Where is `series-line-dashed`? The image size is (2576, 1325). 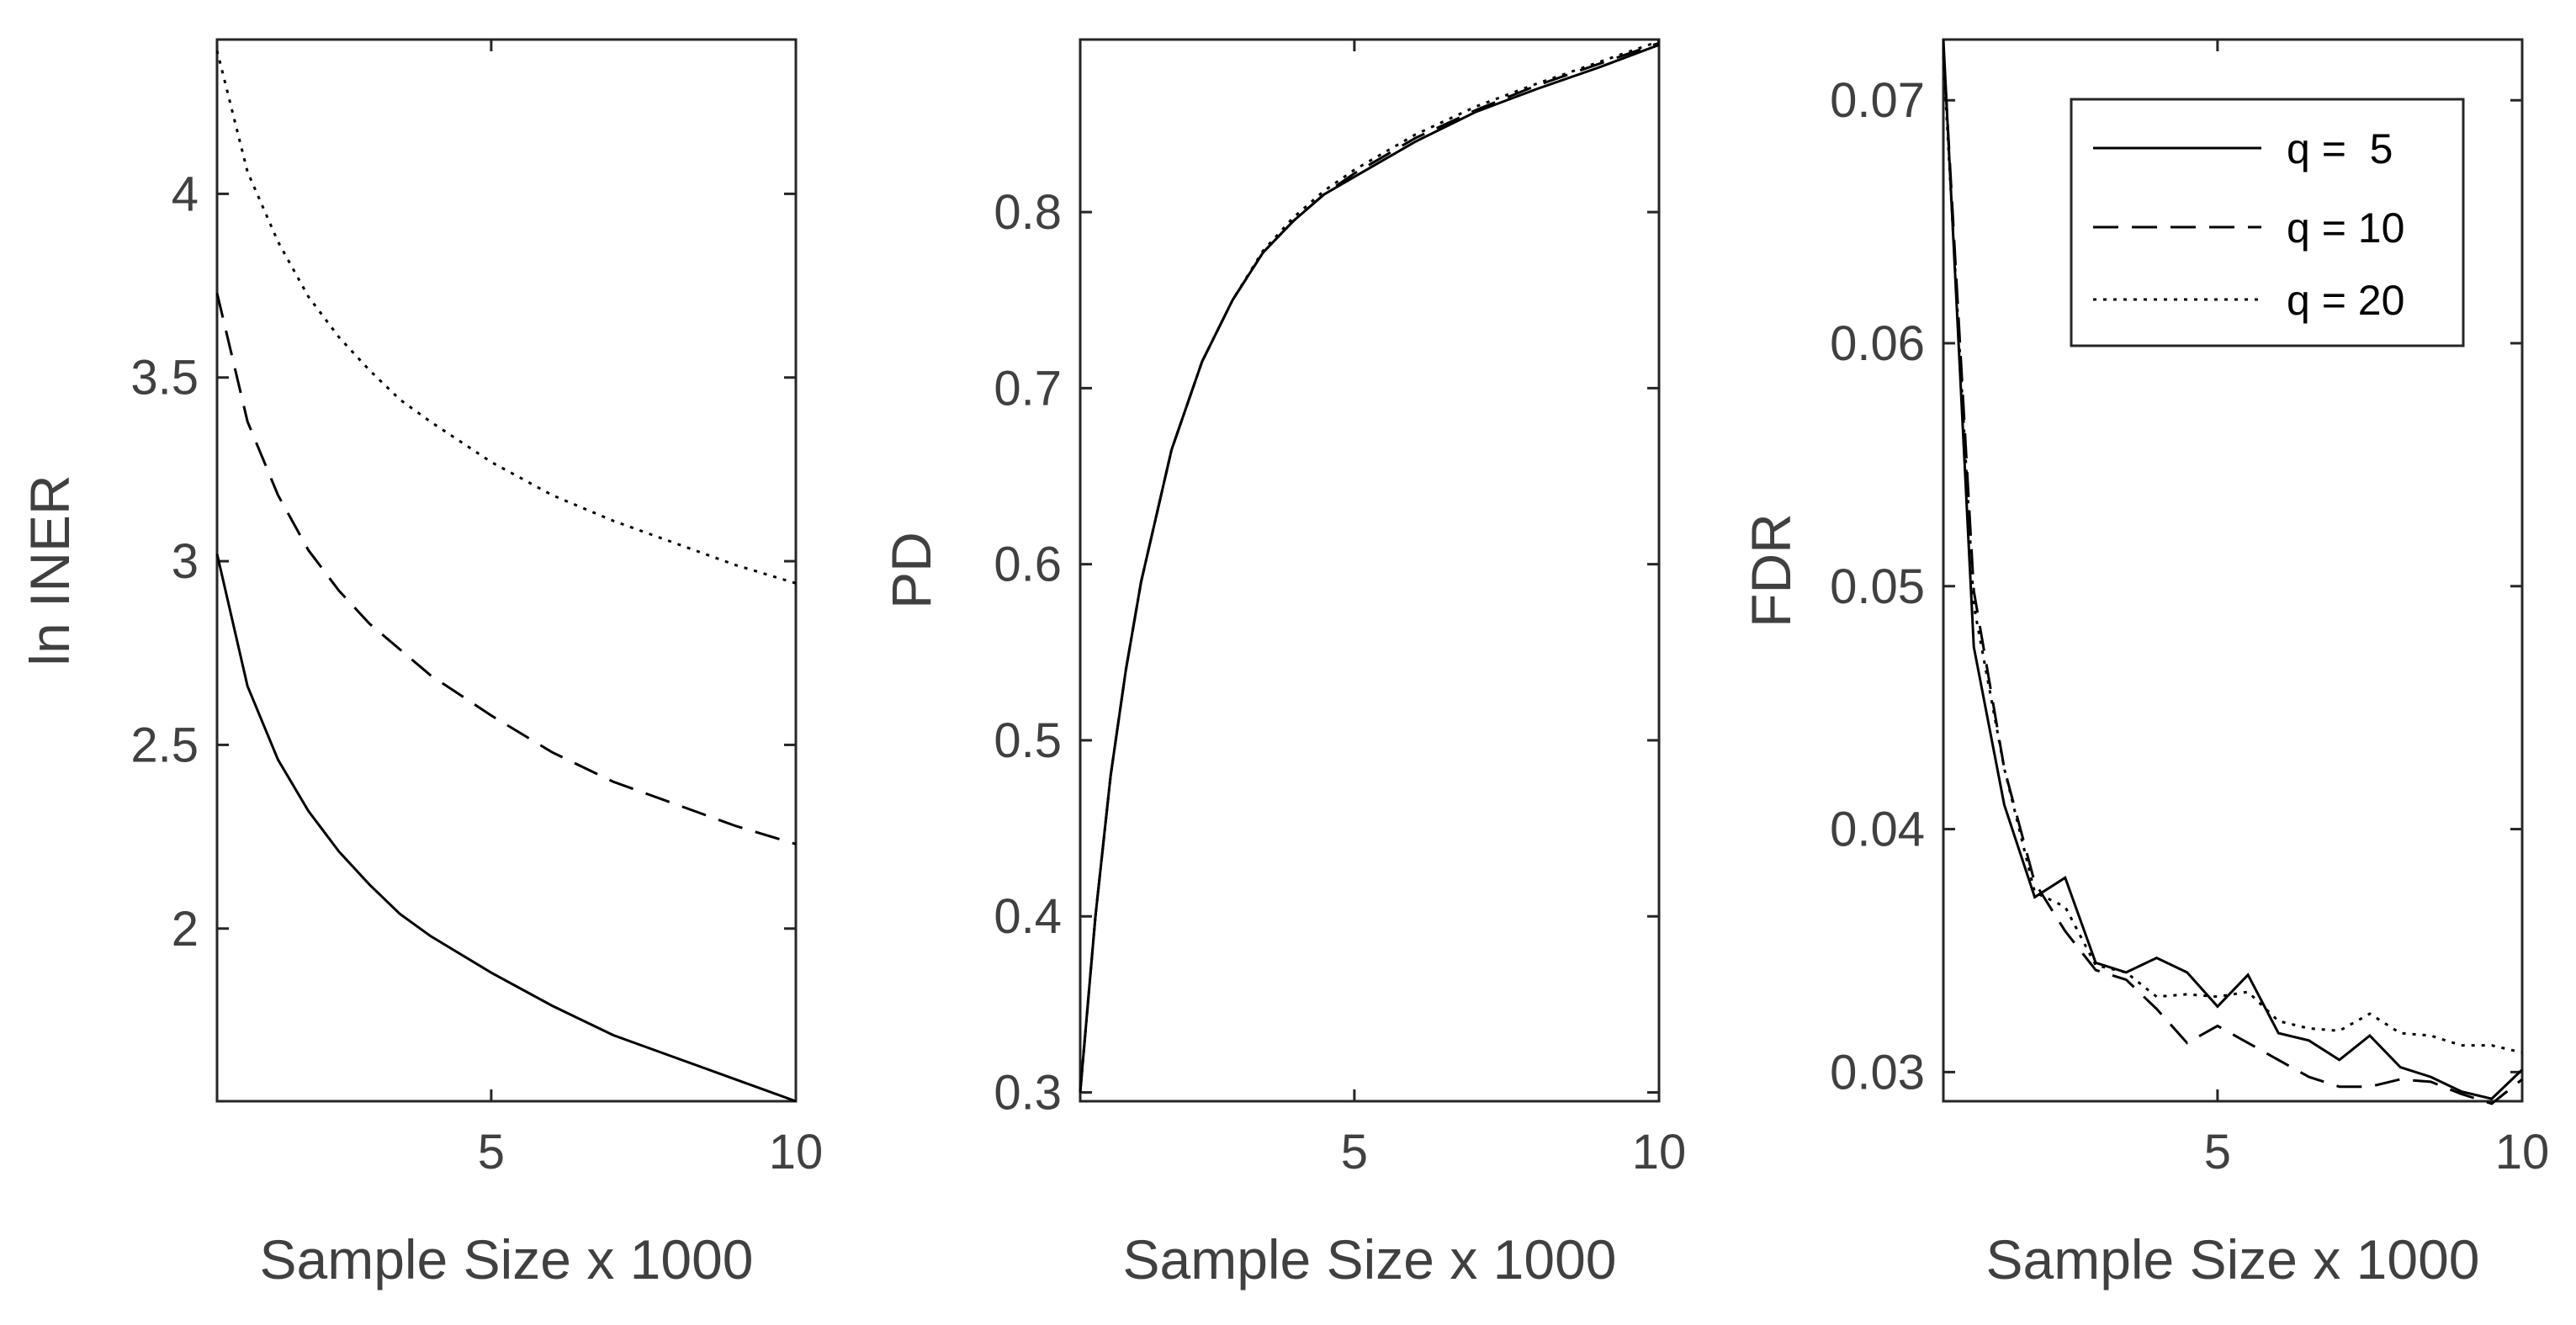
series-line-dashed is located at coordinates (506, 568).